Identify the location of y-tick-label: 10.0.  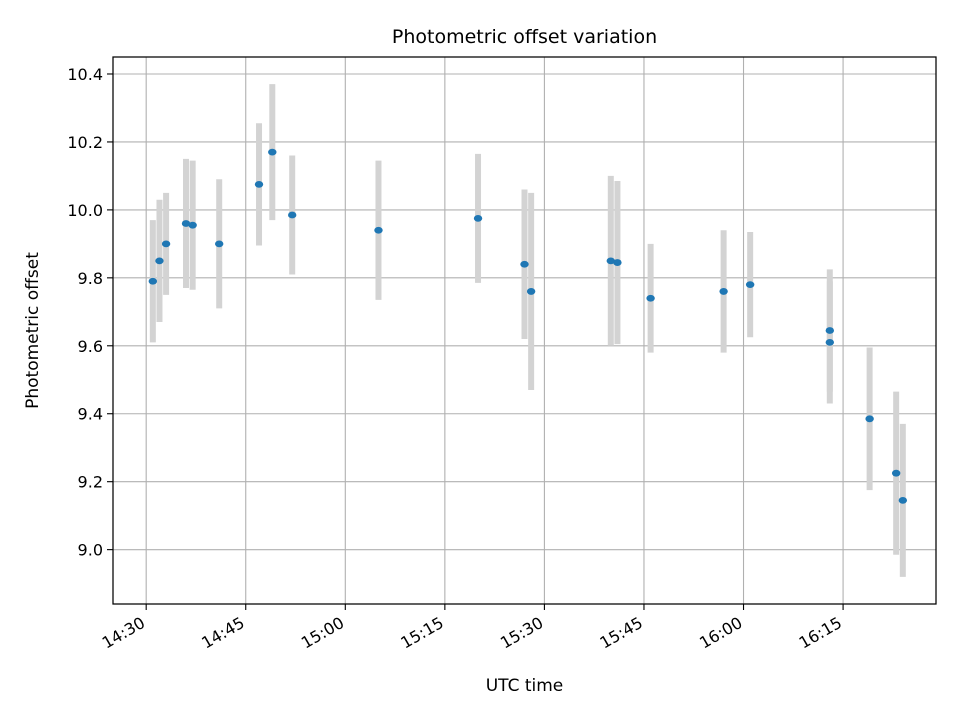
(85, 210).